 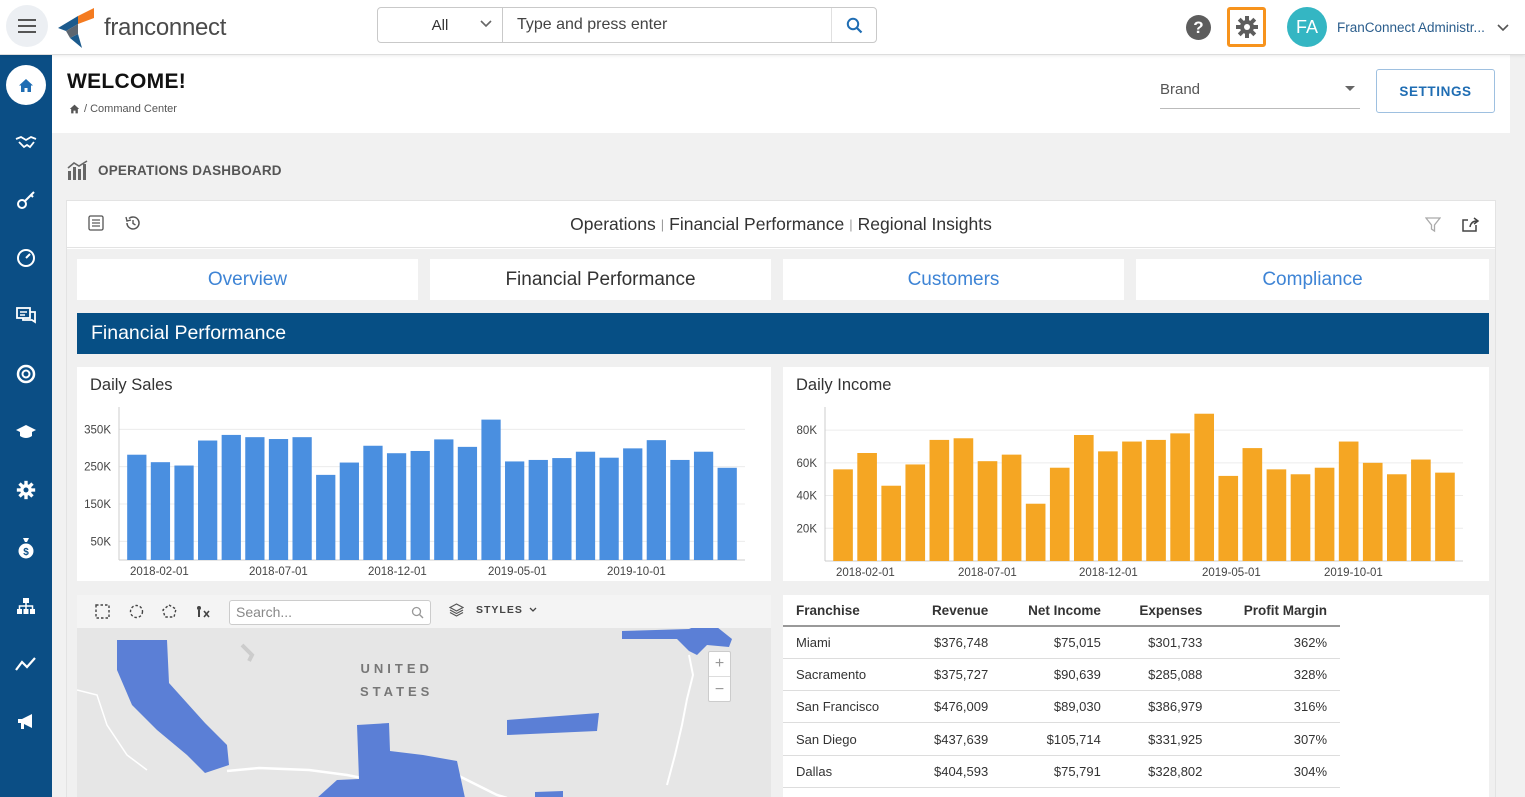 I want to click on sidebar-item-handshake, so click(x=26, y=142).